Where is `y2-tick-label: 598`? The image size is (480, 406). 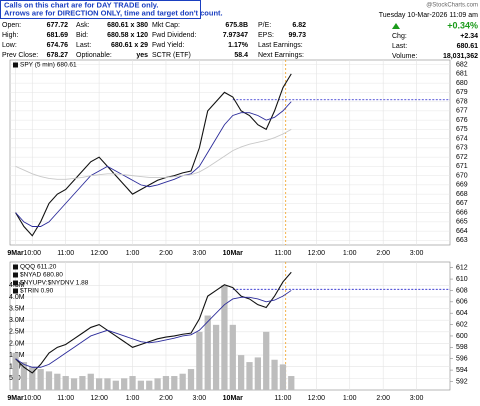 y2-tick-label: 598 is located at coordinates (462, 347).